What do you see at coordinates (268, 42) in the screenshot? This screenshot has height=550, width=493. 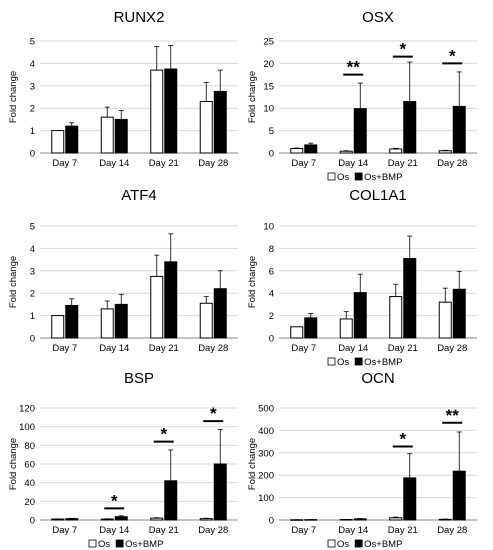 I see `y-tick-label: 25` at bounding box center [268, 42].